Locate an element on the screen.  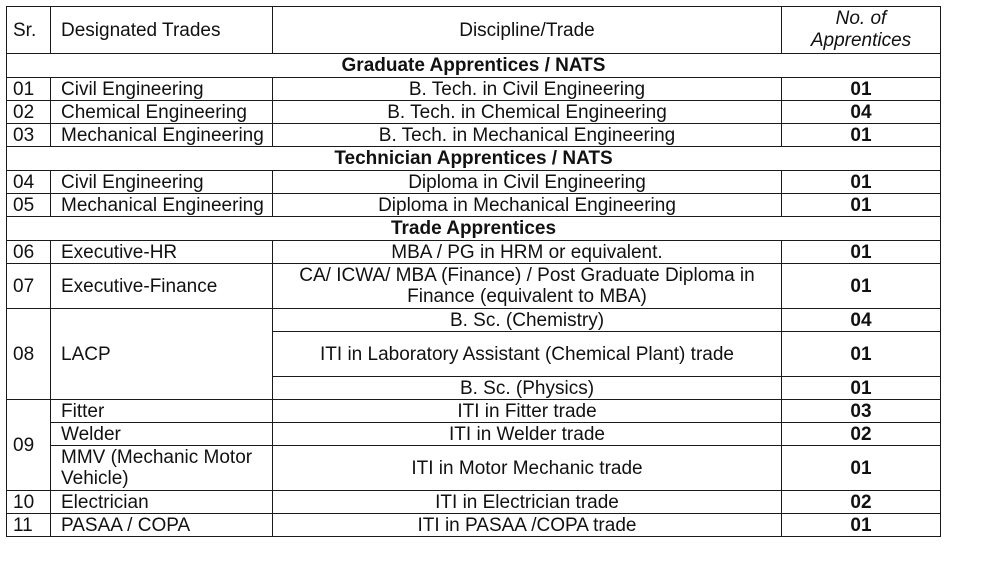
trade-cell: Chemical Engineering is located at coordinates (161, 112).